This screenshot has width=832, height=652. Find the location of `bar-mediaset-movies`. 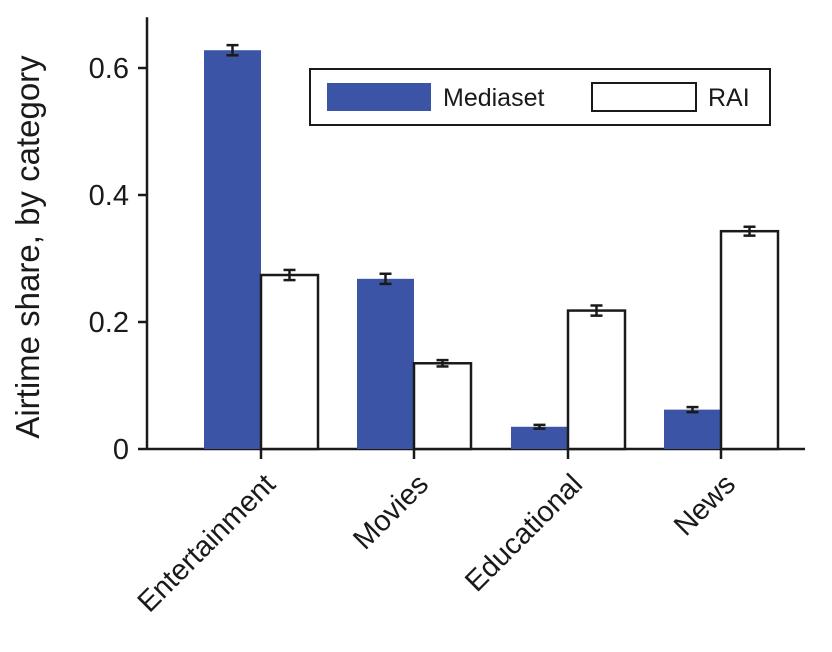

bar-mediaset-movies is located at coordinates (385, 363).